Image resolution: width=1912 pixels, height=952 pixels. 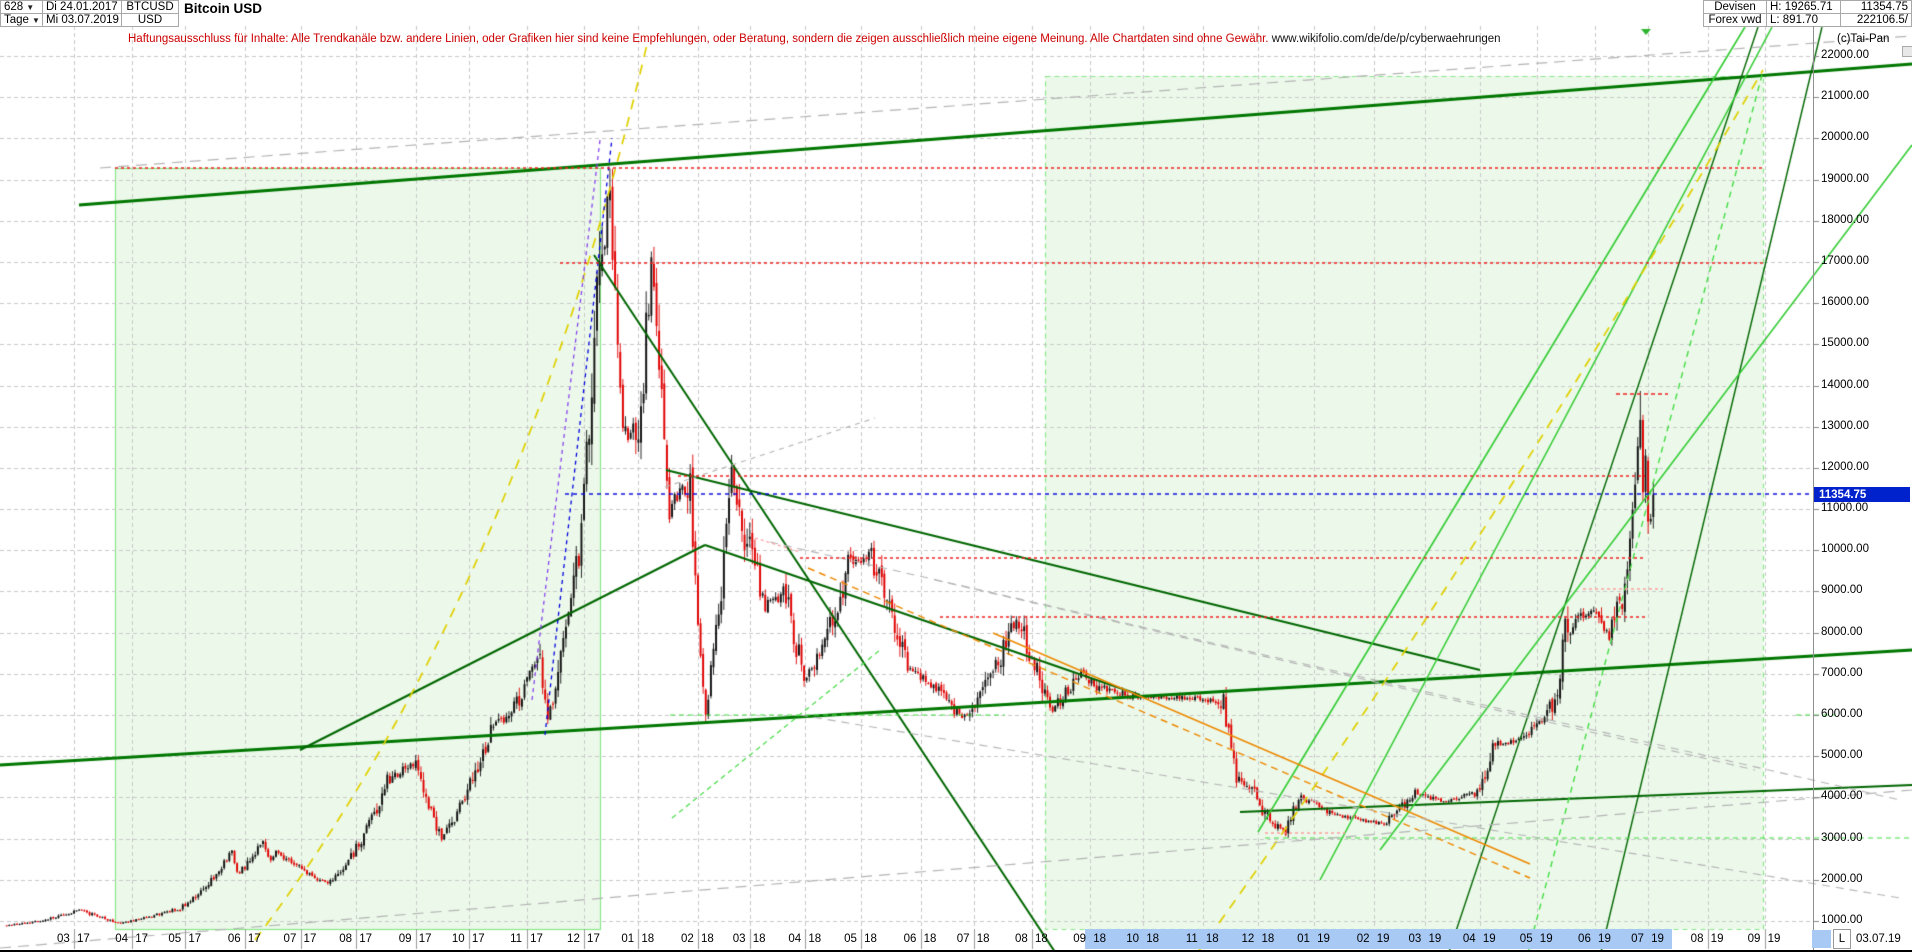 I want to click on date-from-field: Di 24.01.2017, so click(x=82, y=7).